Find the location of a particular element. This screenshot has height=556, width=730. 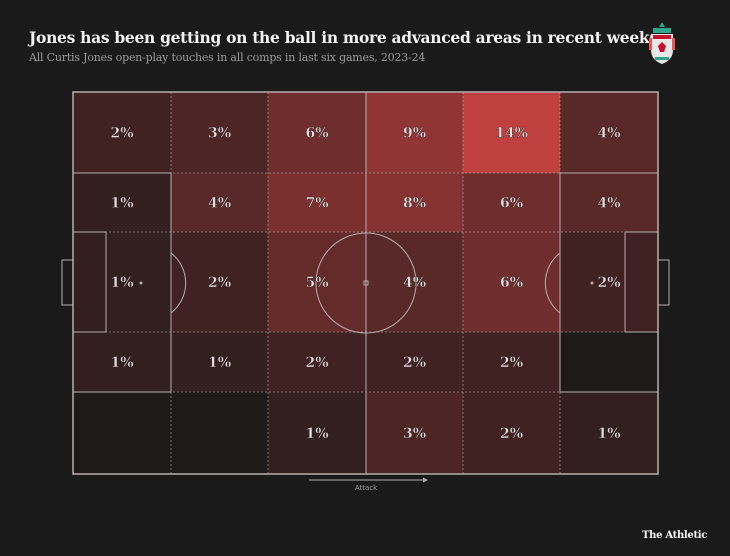

cell-value-label: 14% is located at coordinates (511, 134).